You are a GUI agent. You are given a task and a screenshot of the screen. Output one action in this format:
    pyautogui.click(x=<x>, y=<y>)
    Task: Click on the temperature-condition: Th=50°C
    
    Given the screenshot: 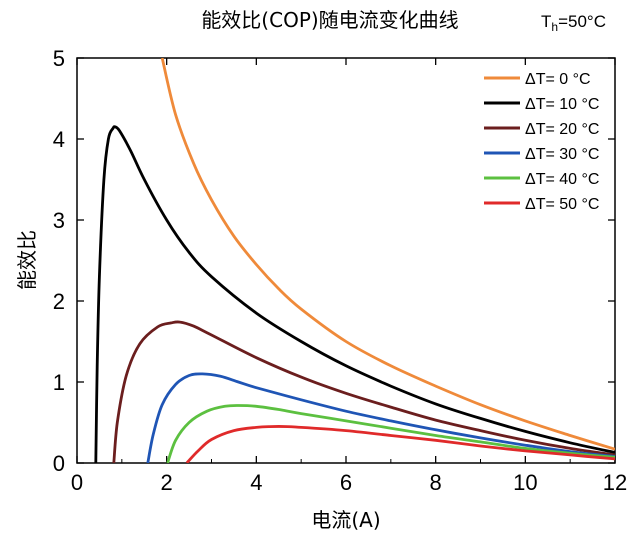 What is the action you would take?
    pyautogui.click(x=573, y=23)
    